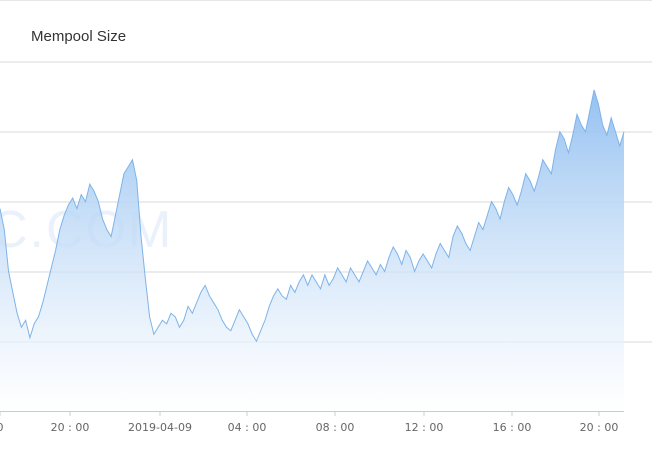  Describe the element at coordinates (70, 427) in the screenshot. I see `x-tick-label-2: 20 : 00` at that location.